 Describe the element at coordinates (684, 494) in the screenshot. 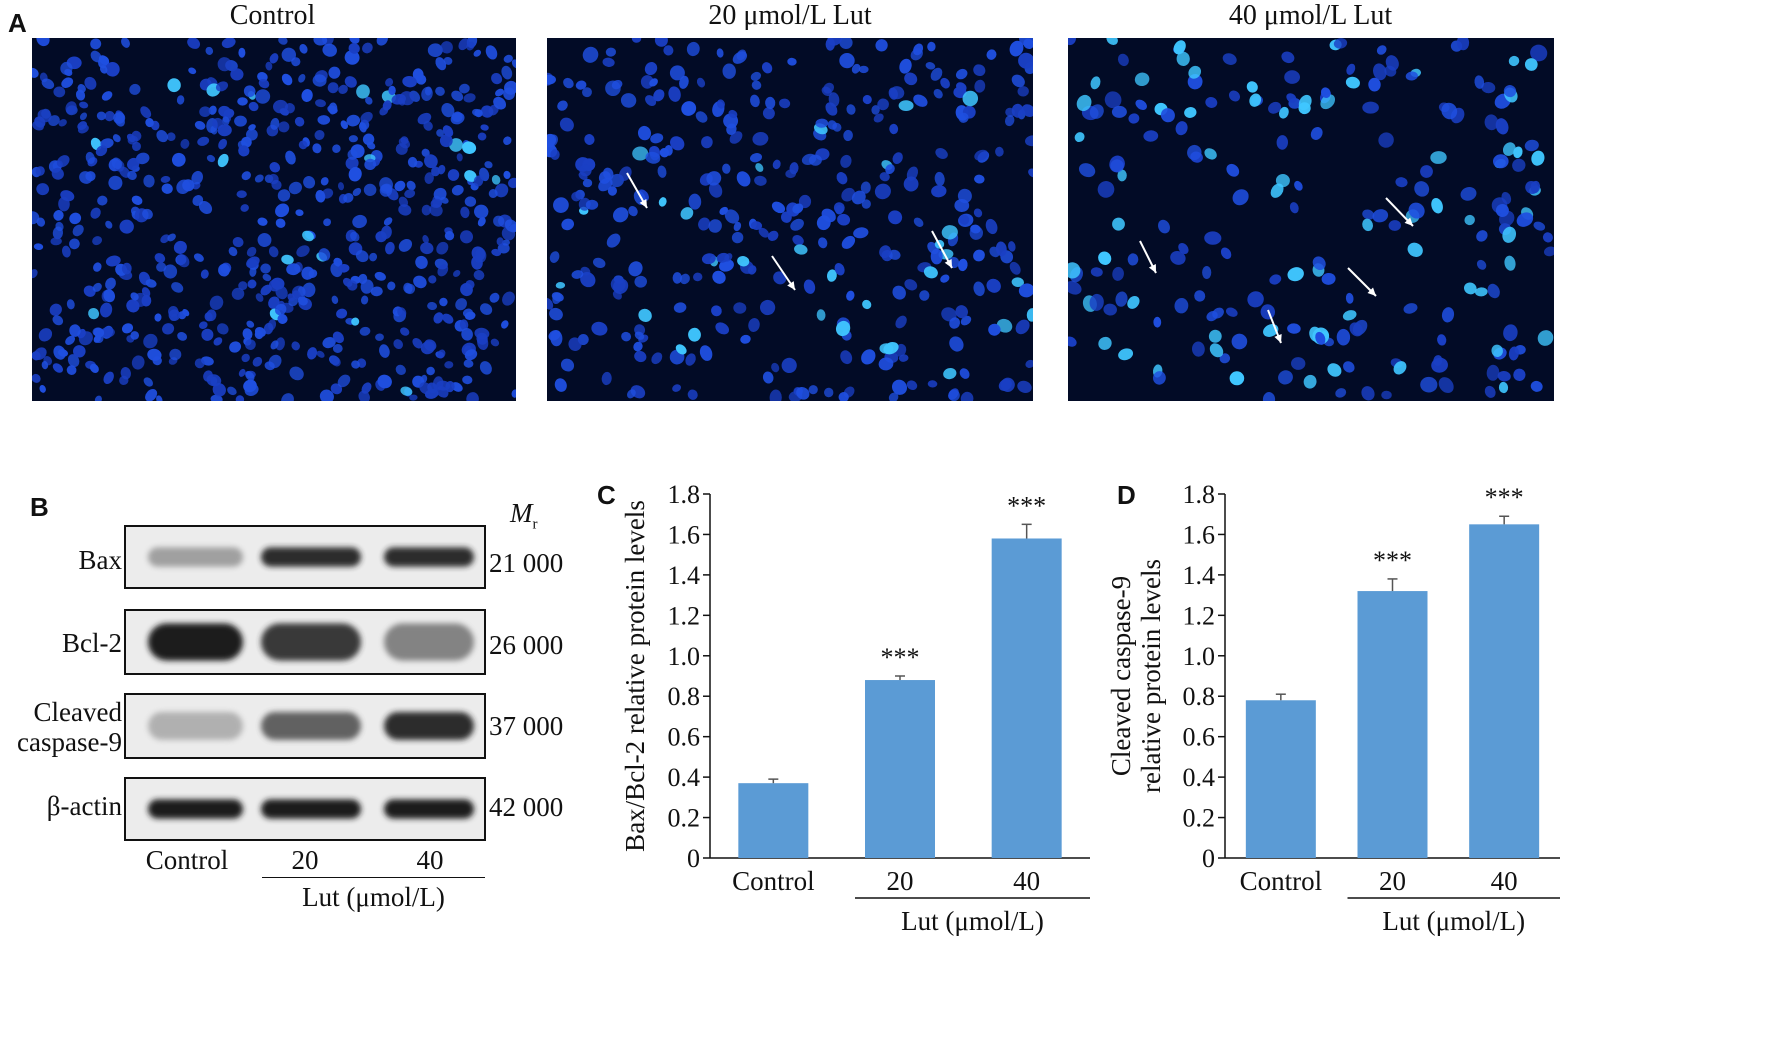

I see `y-tick-label: 1.8` at that location.